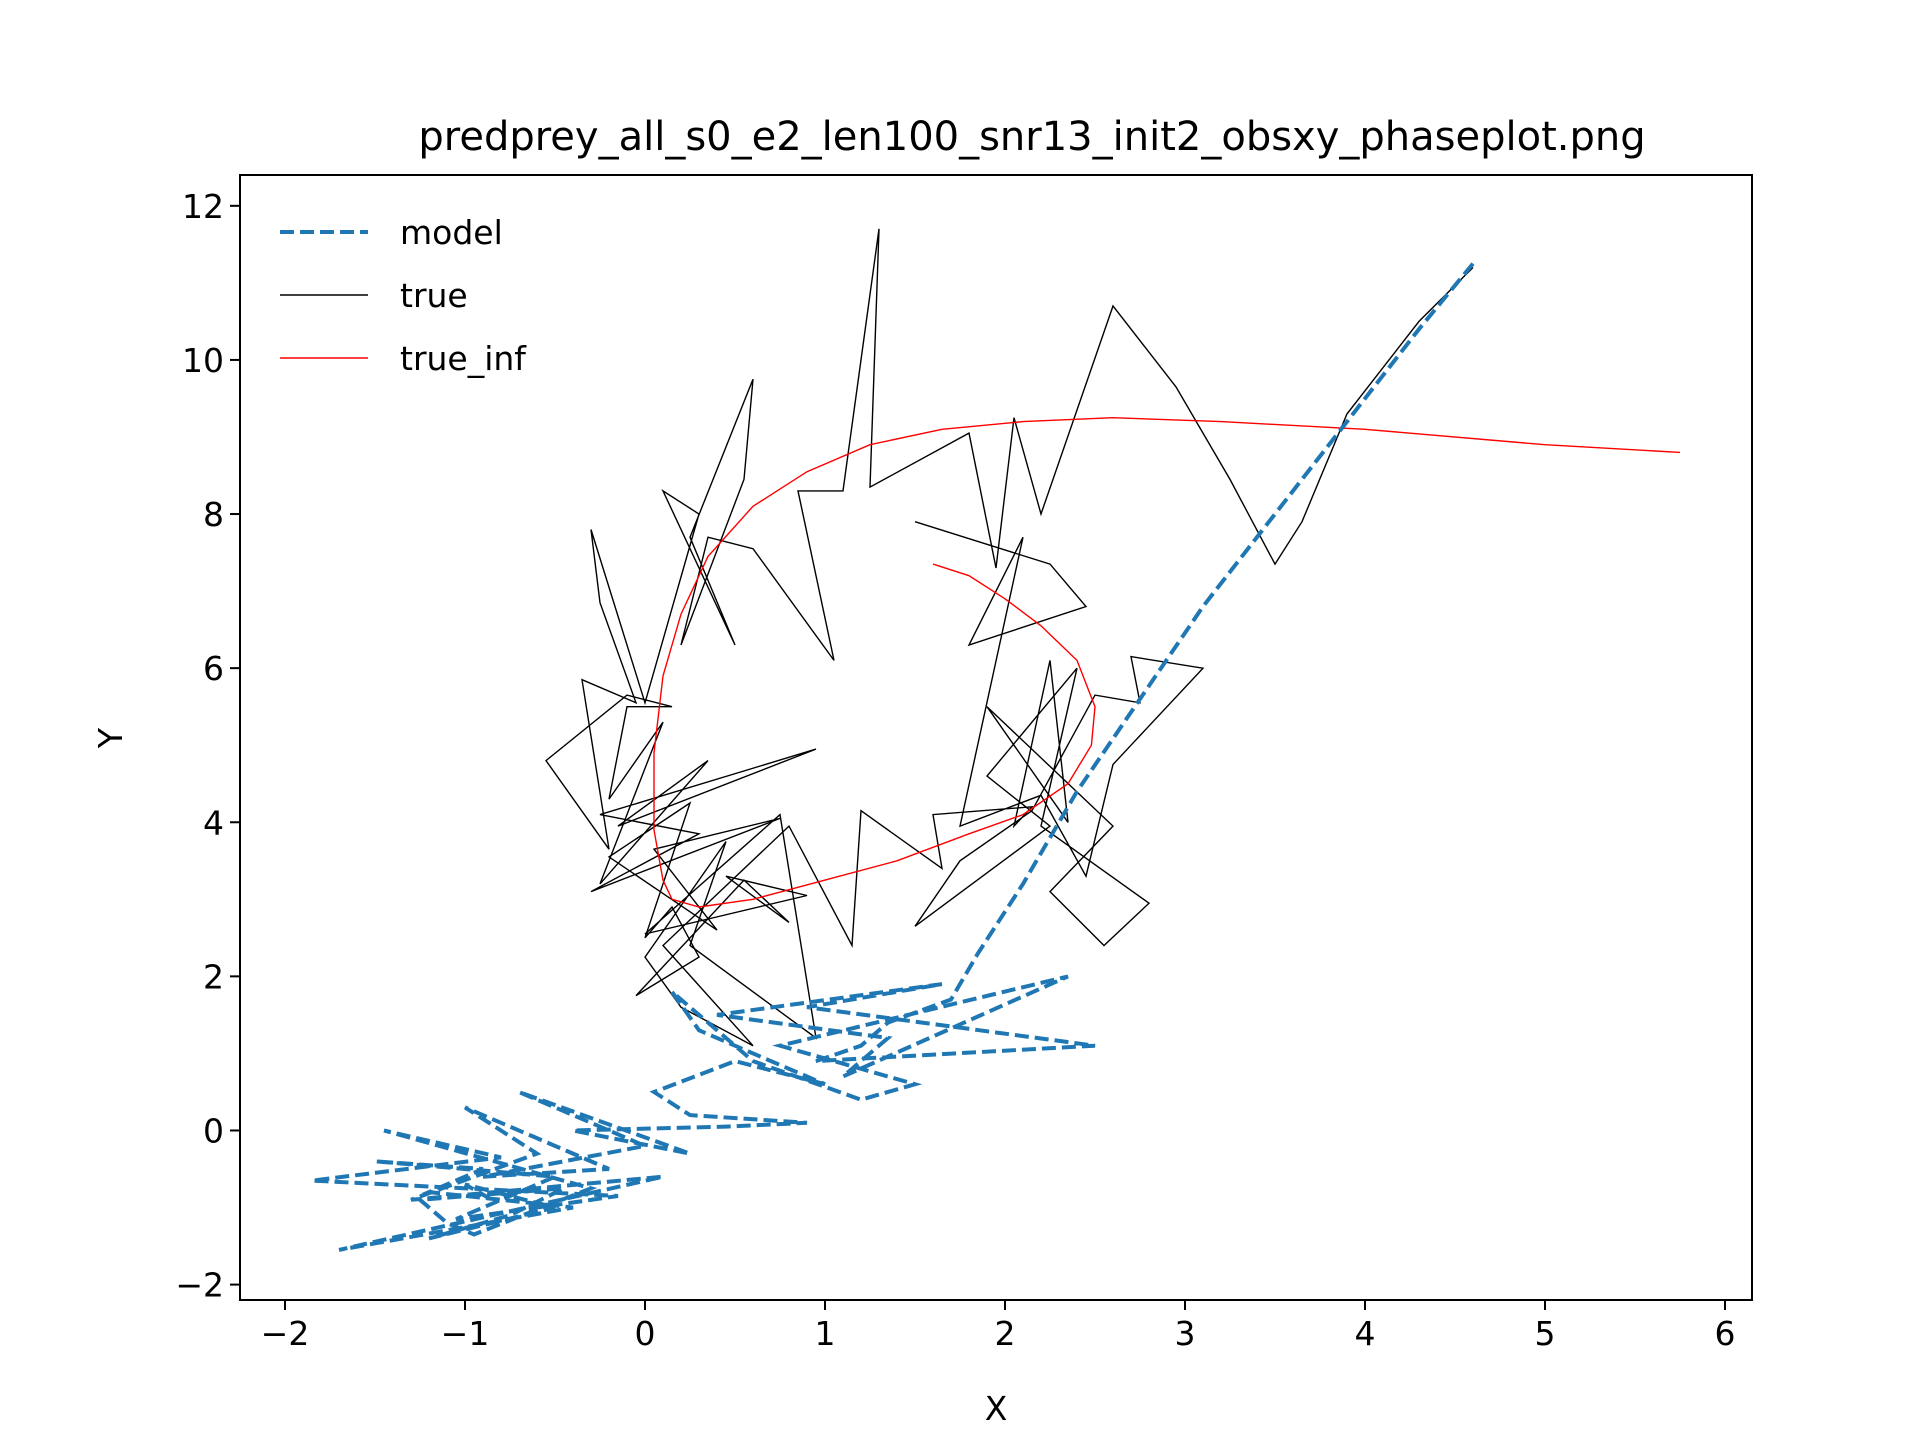 This screenshot has height=1440, width=1920. What do you see at coordinates (434, 295) in the screenshot?
I see `legend-label-true: true` at bounding box center [434, 295].